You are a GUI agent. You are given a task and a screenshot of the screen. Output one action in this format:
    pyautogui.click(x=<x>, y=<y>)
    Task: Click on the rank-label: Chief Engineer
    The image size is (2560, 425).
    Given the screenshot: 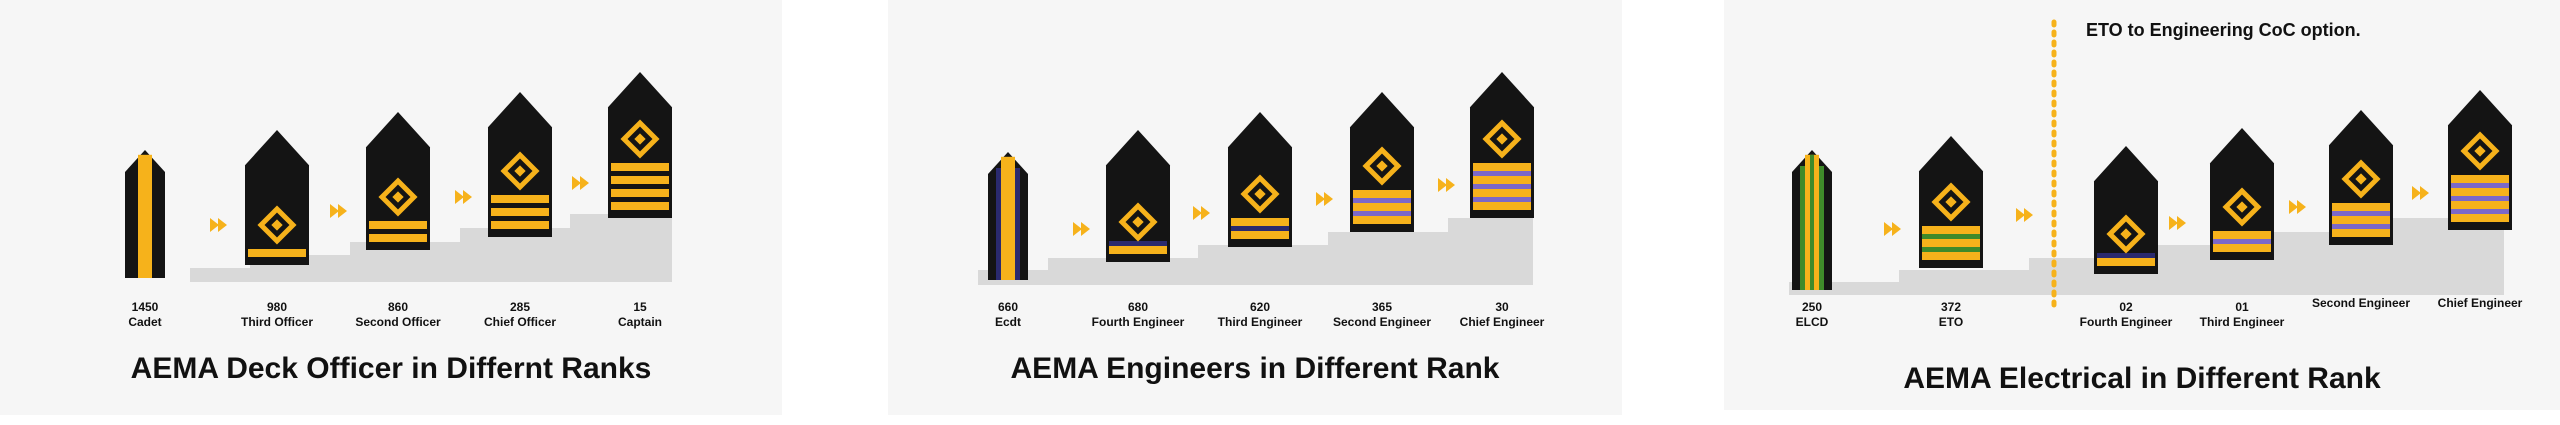 What is the action you would take?
    pyautogui.click(x=2470, y=303)
    